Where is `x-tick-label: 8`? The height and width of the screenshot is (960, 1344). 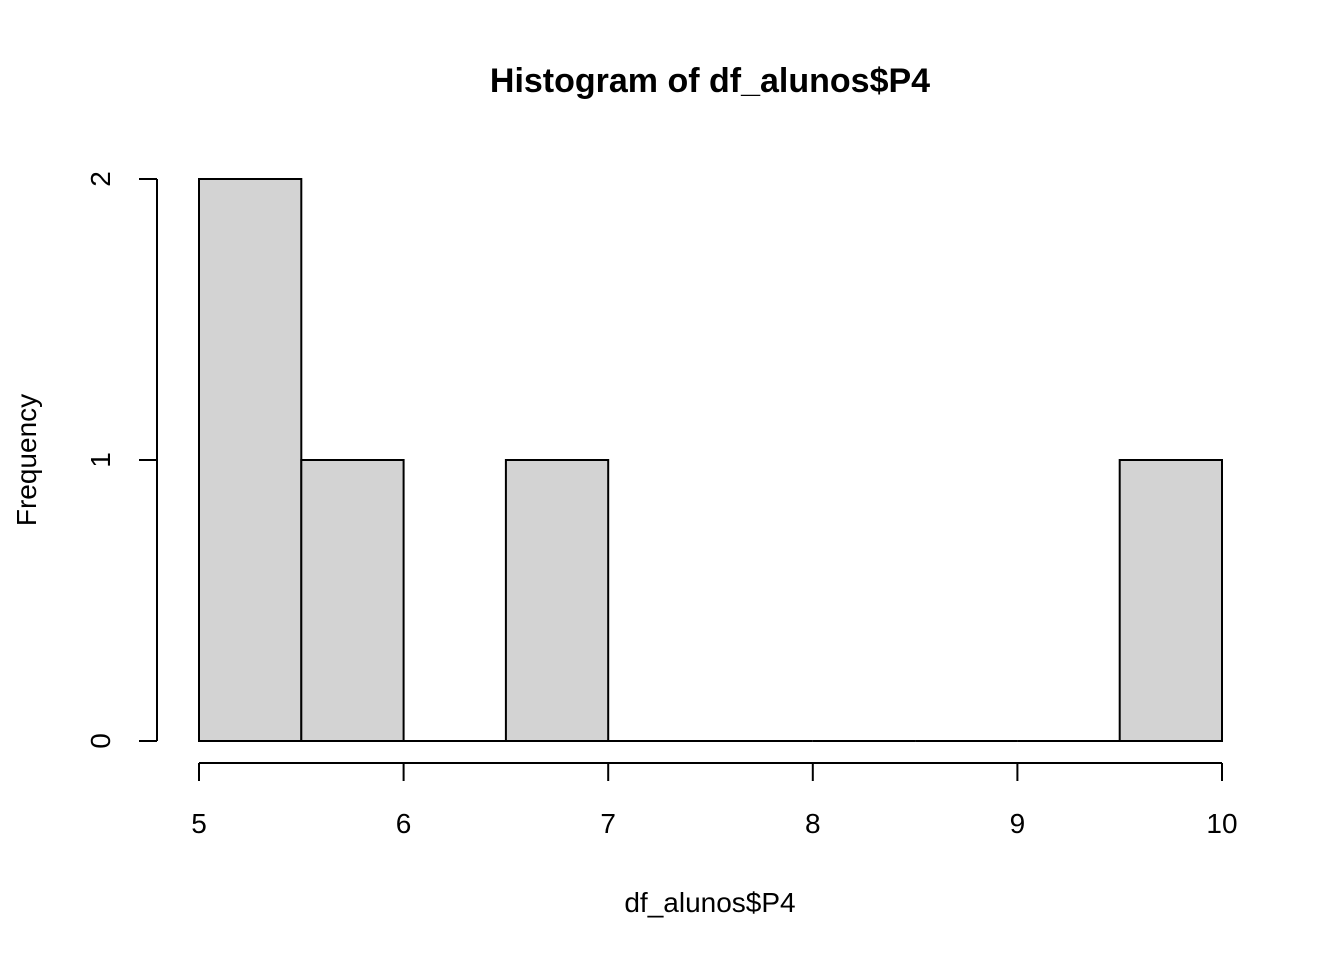
x-tick-label: 8 is located at coordinates (813, 823).